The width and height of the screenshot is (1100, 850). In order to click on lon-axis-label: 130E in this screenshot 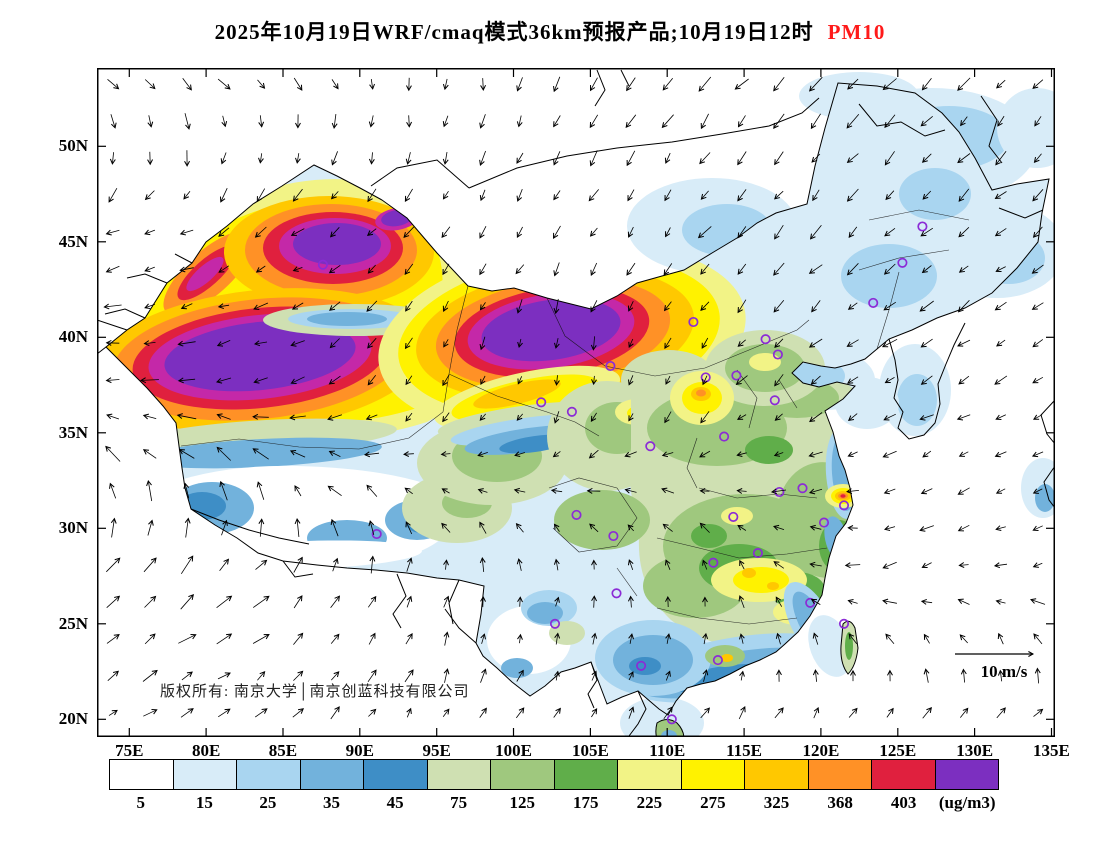, I will do `click(975, 750)`.